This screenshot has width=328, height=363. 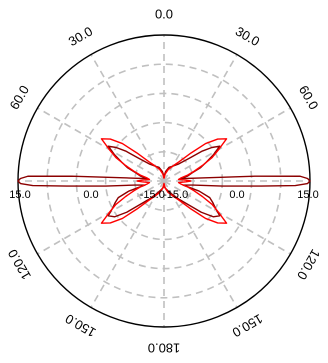 What do you see at coordinates (164, 13) in the screenshot?
I see `angle-tick-label: 0.0` at bounding box center [164, 13].